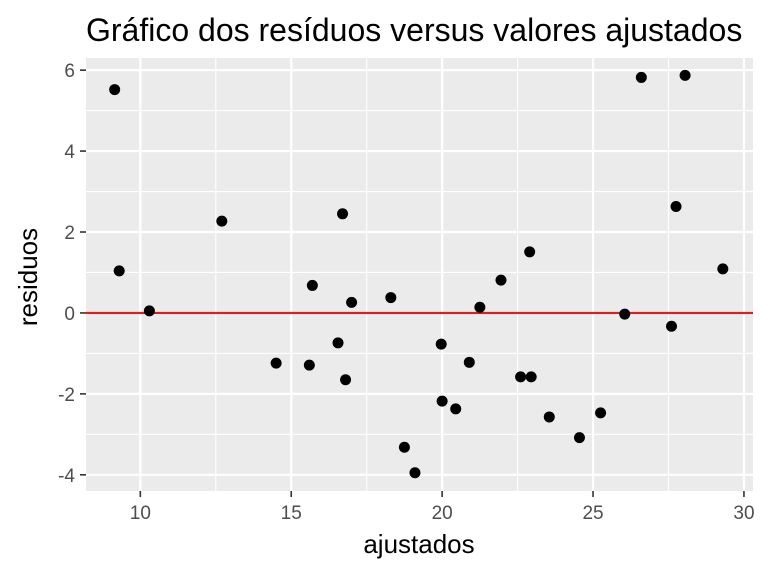 Image resolution: width=768 pixels, height=576 pixels. Describe the element at coordinates (28, 277) in the screenshot. I see `y-axis-title: residuos` at that location.